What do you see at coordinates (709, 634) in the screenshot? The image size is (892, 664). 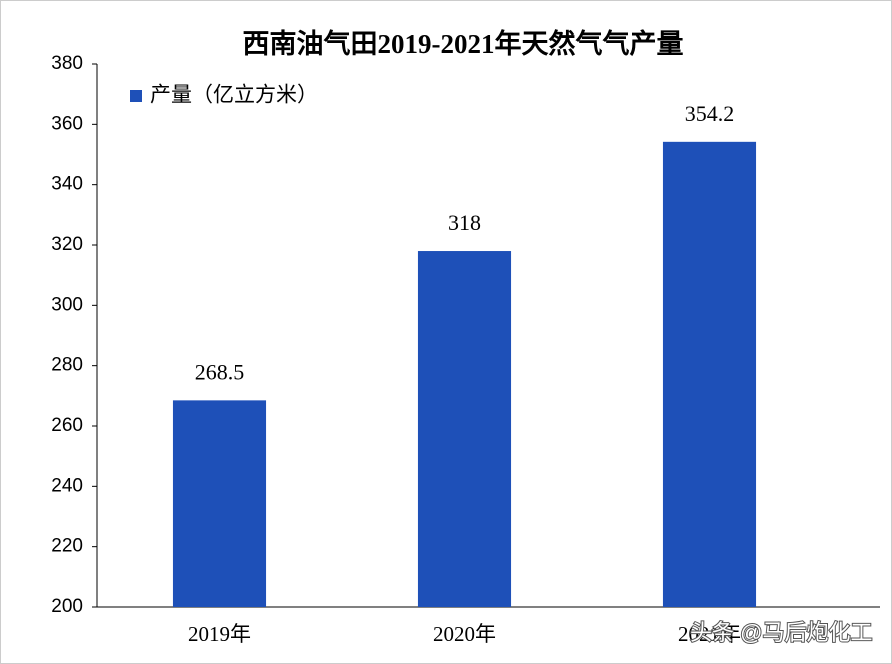 I see `x-tick-label: 2021年` at bounding box center [709, 634].